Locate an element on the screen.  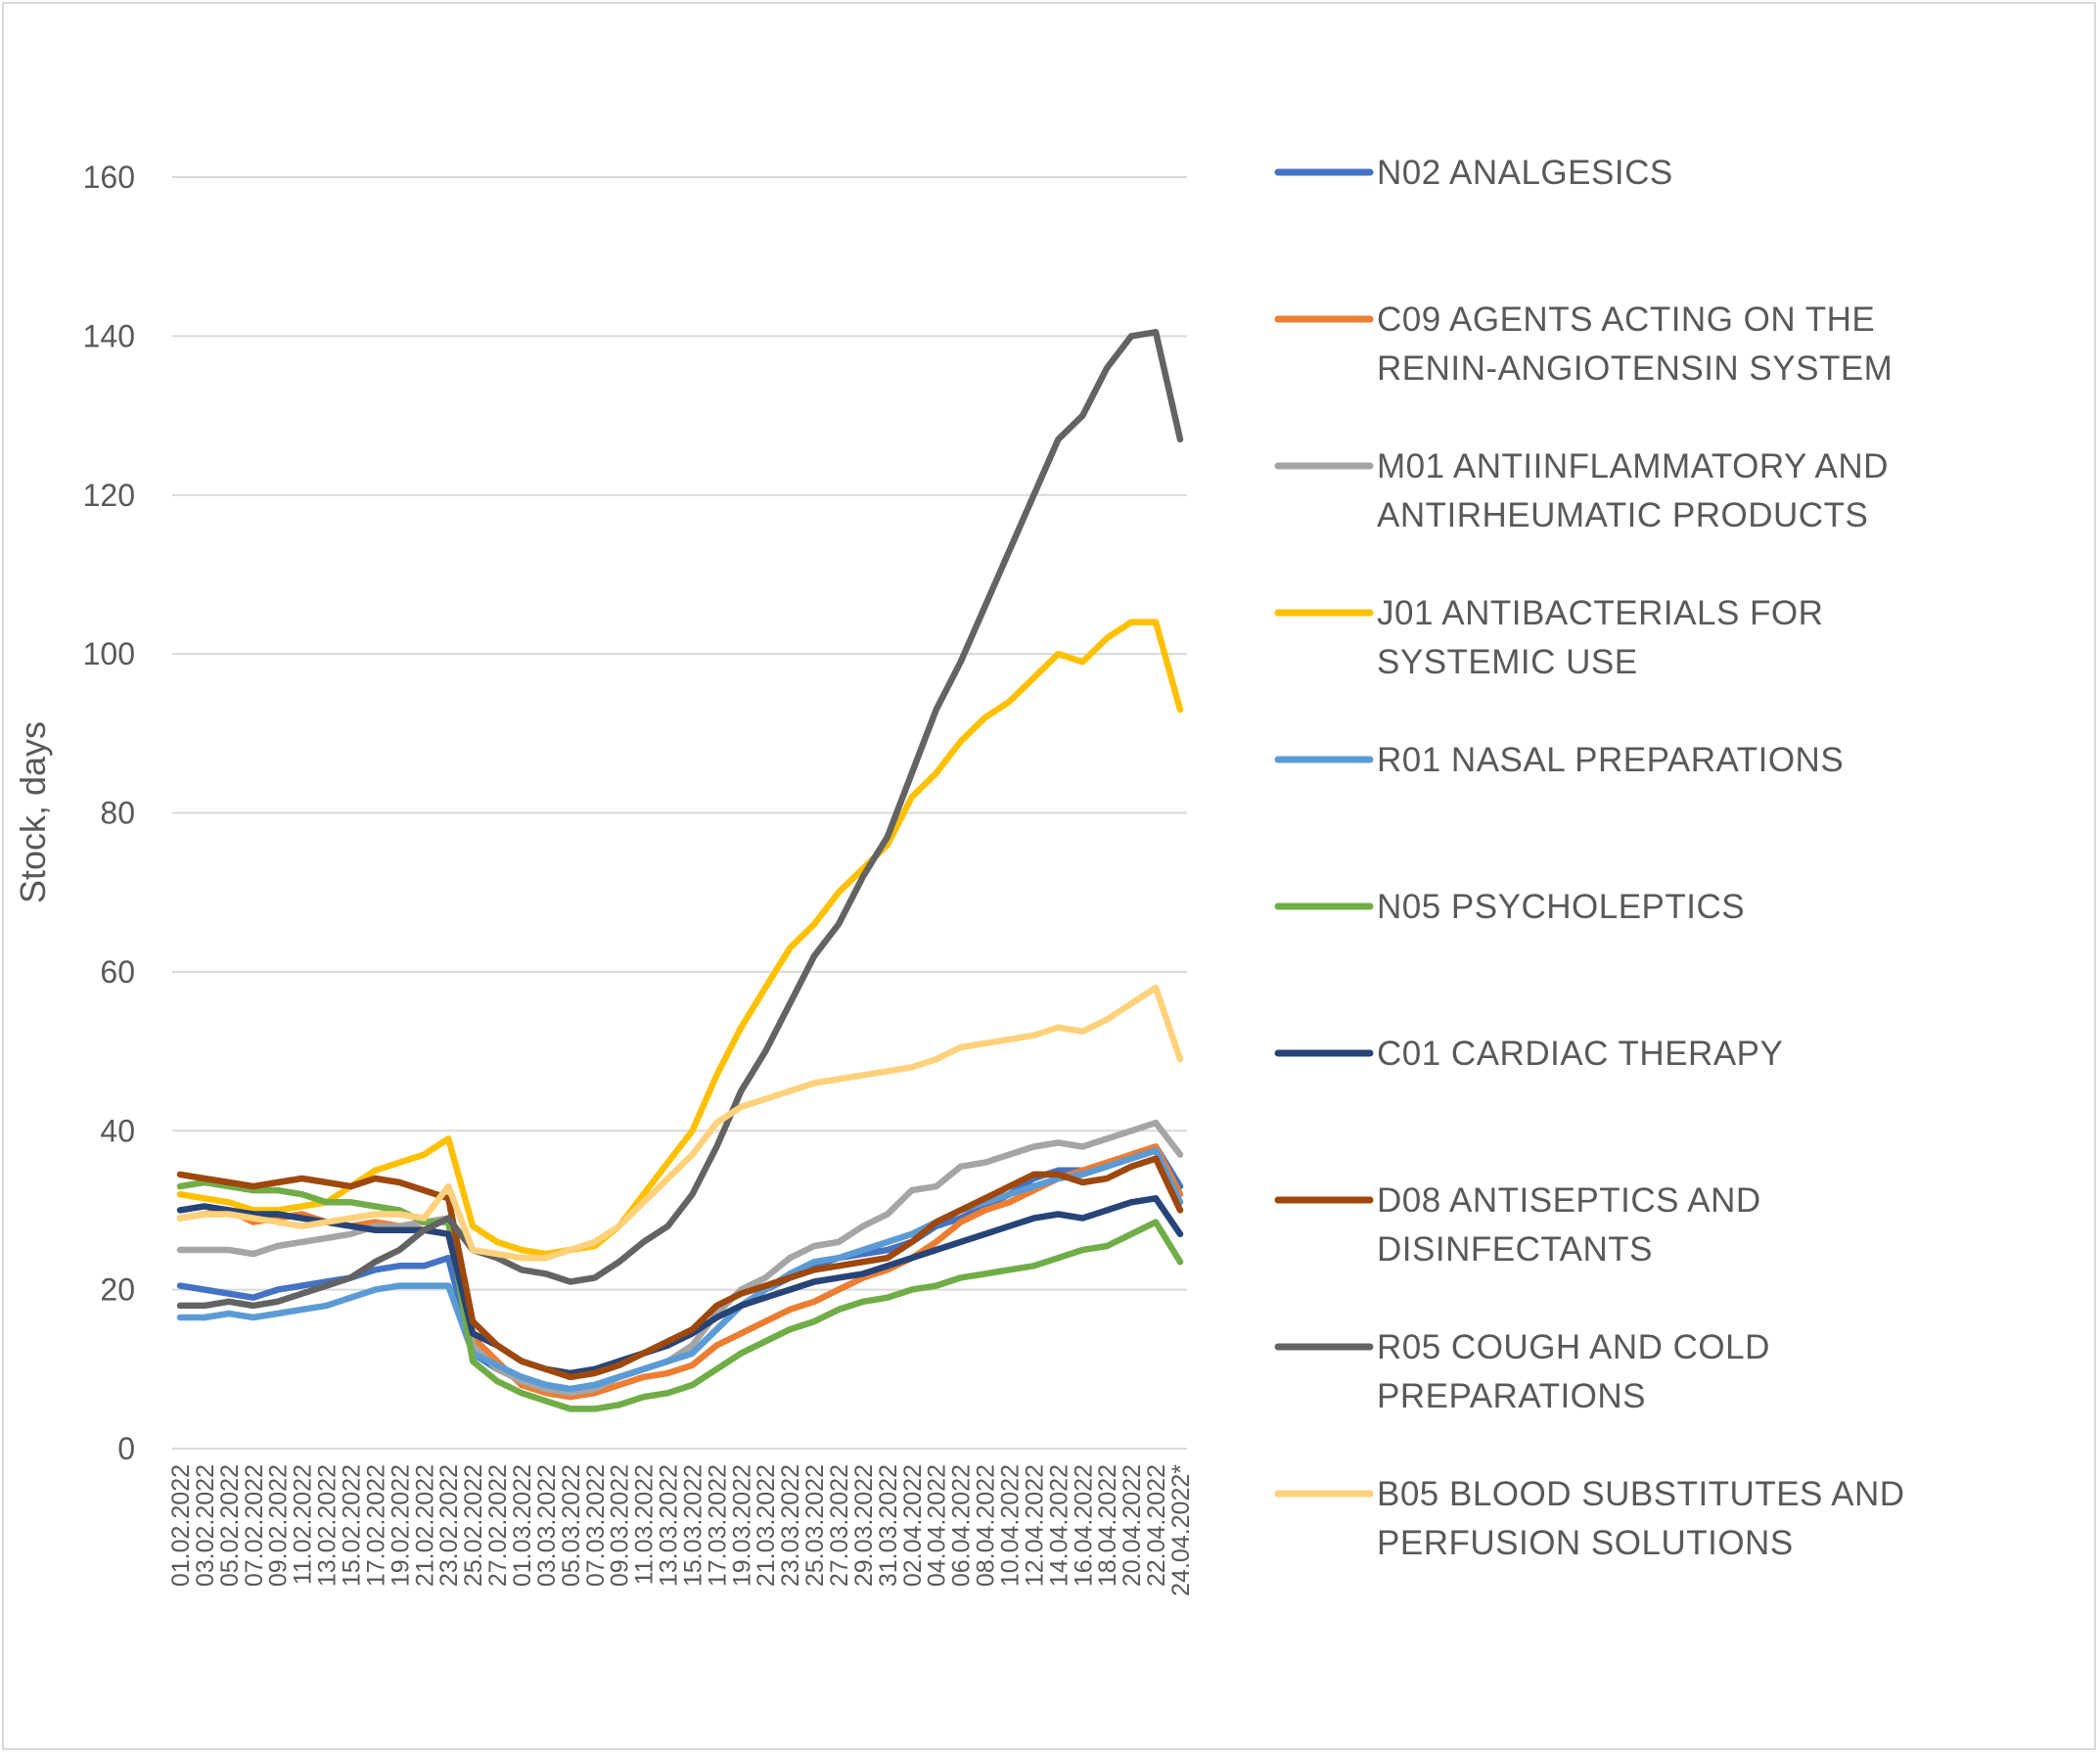
series-line-d08 is located at coordinates (680, 1268).